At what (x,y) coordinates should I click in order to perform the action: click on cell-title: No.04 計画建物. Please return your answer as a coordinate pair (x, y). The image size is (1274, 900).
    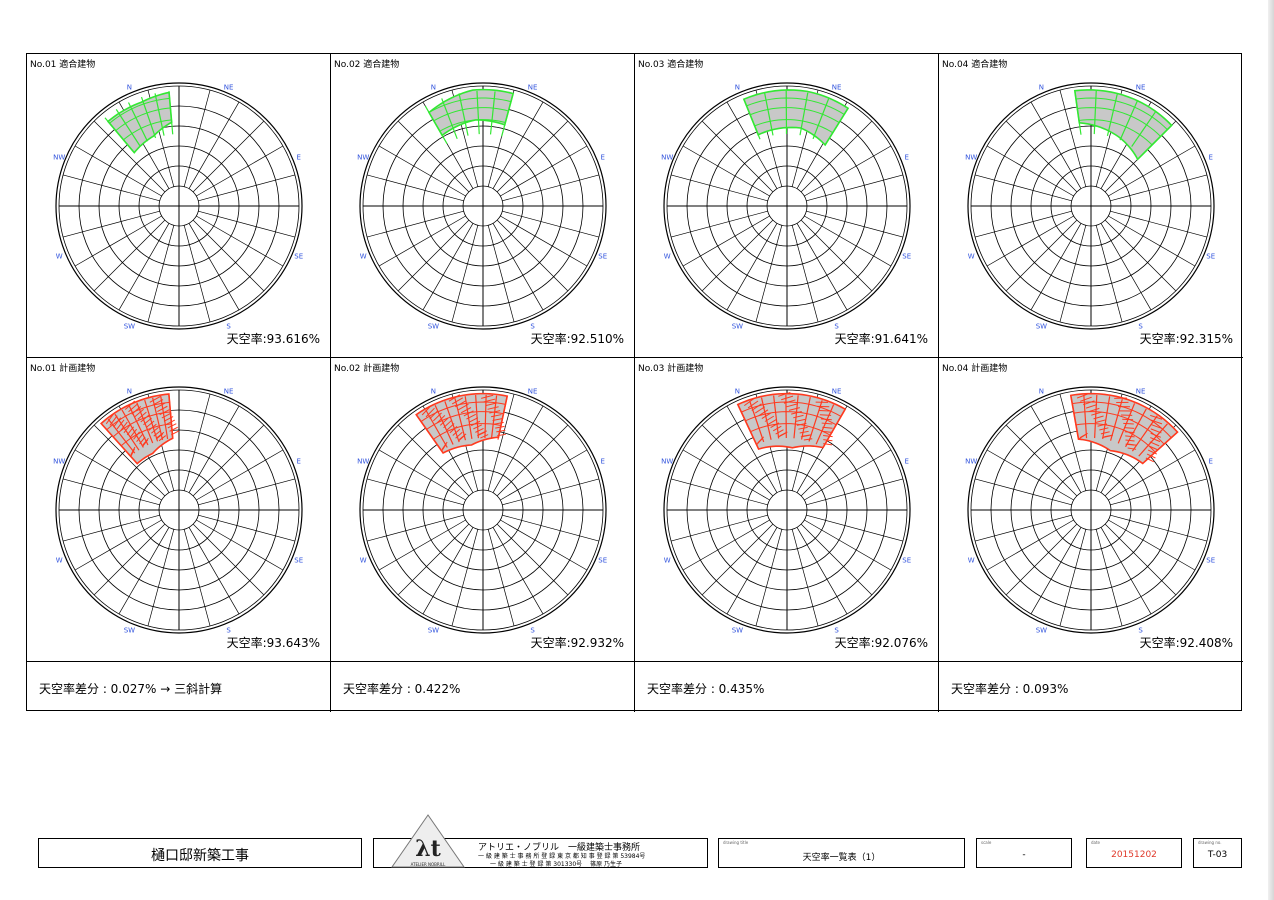
    Looking at the image, I should click on (975, 369).